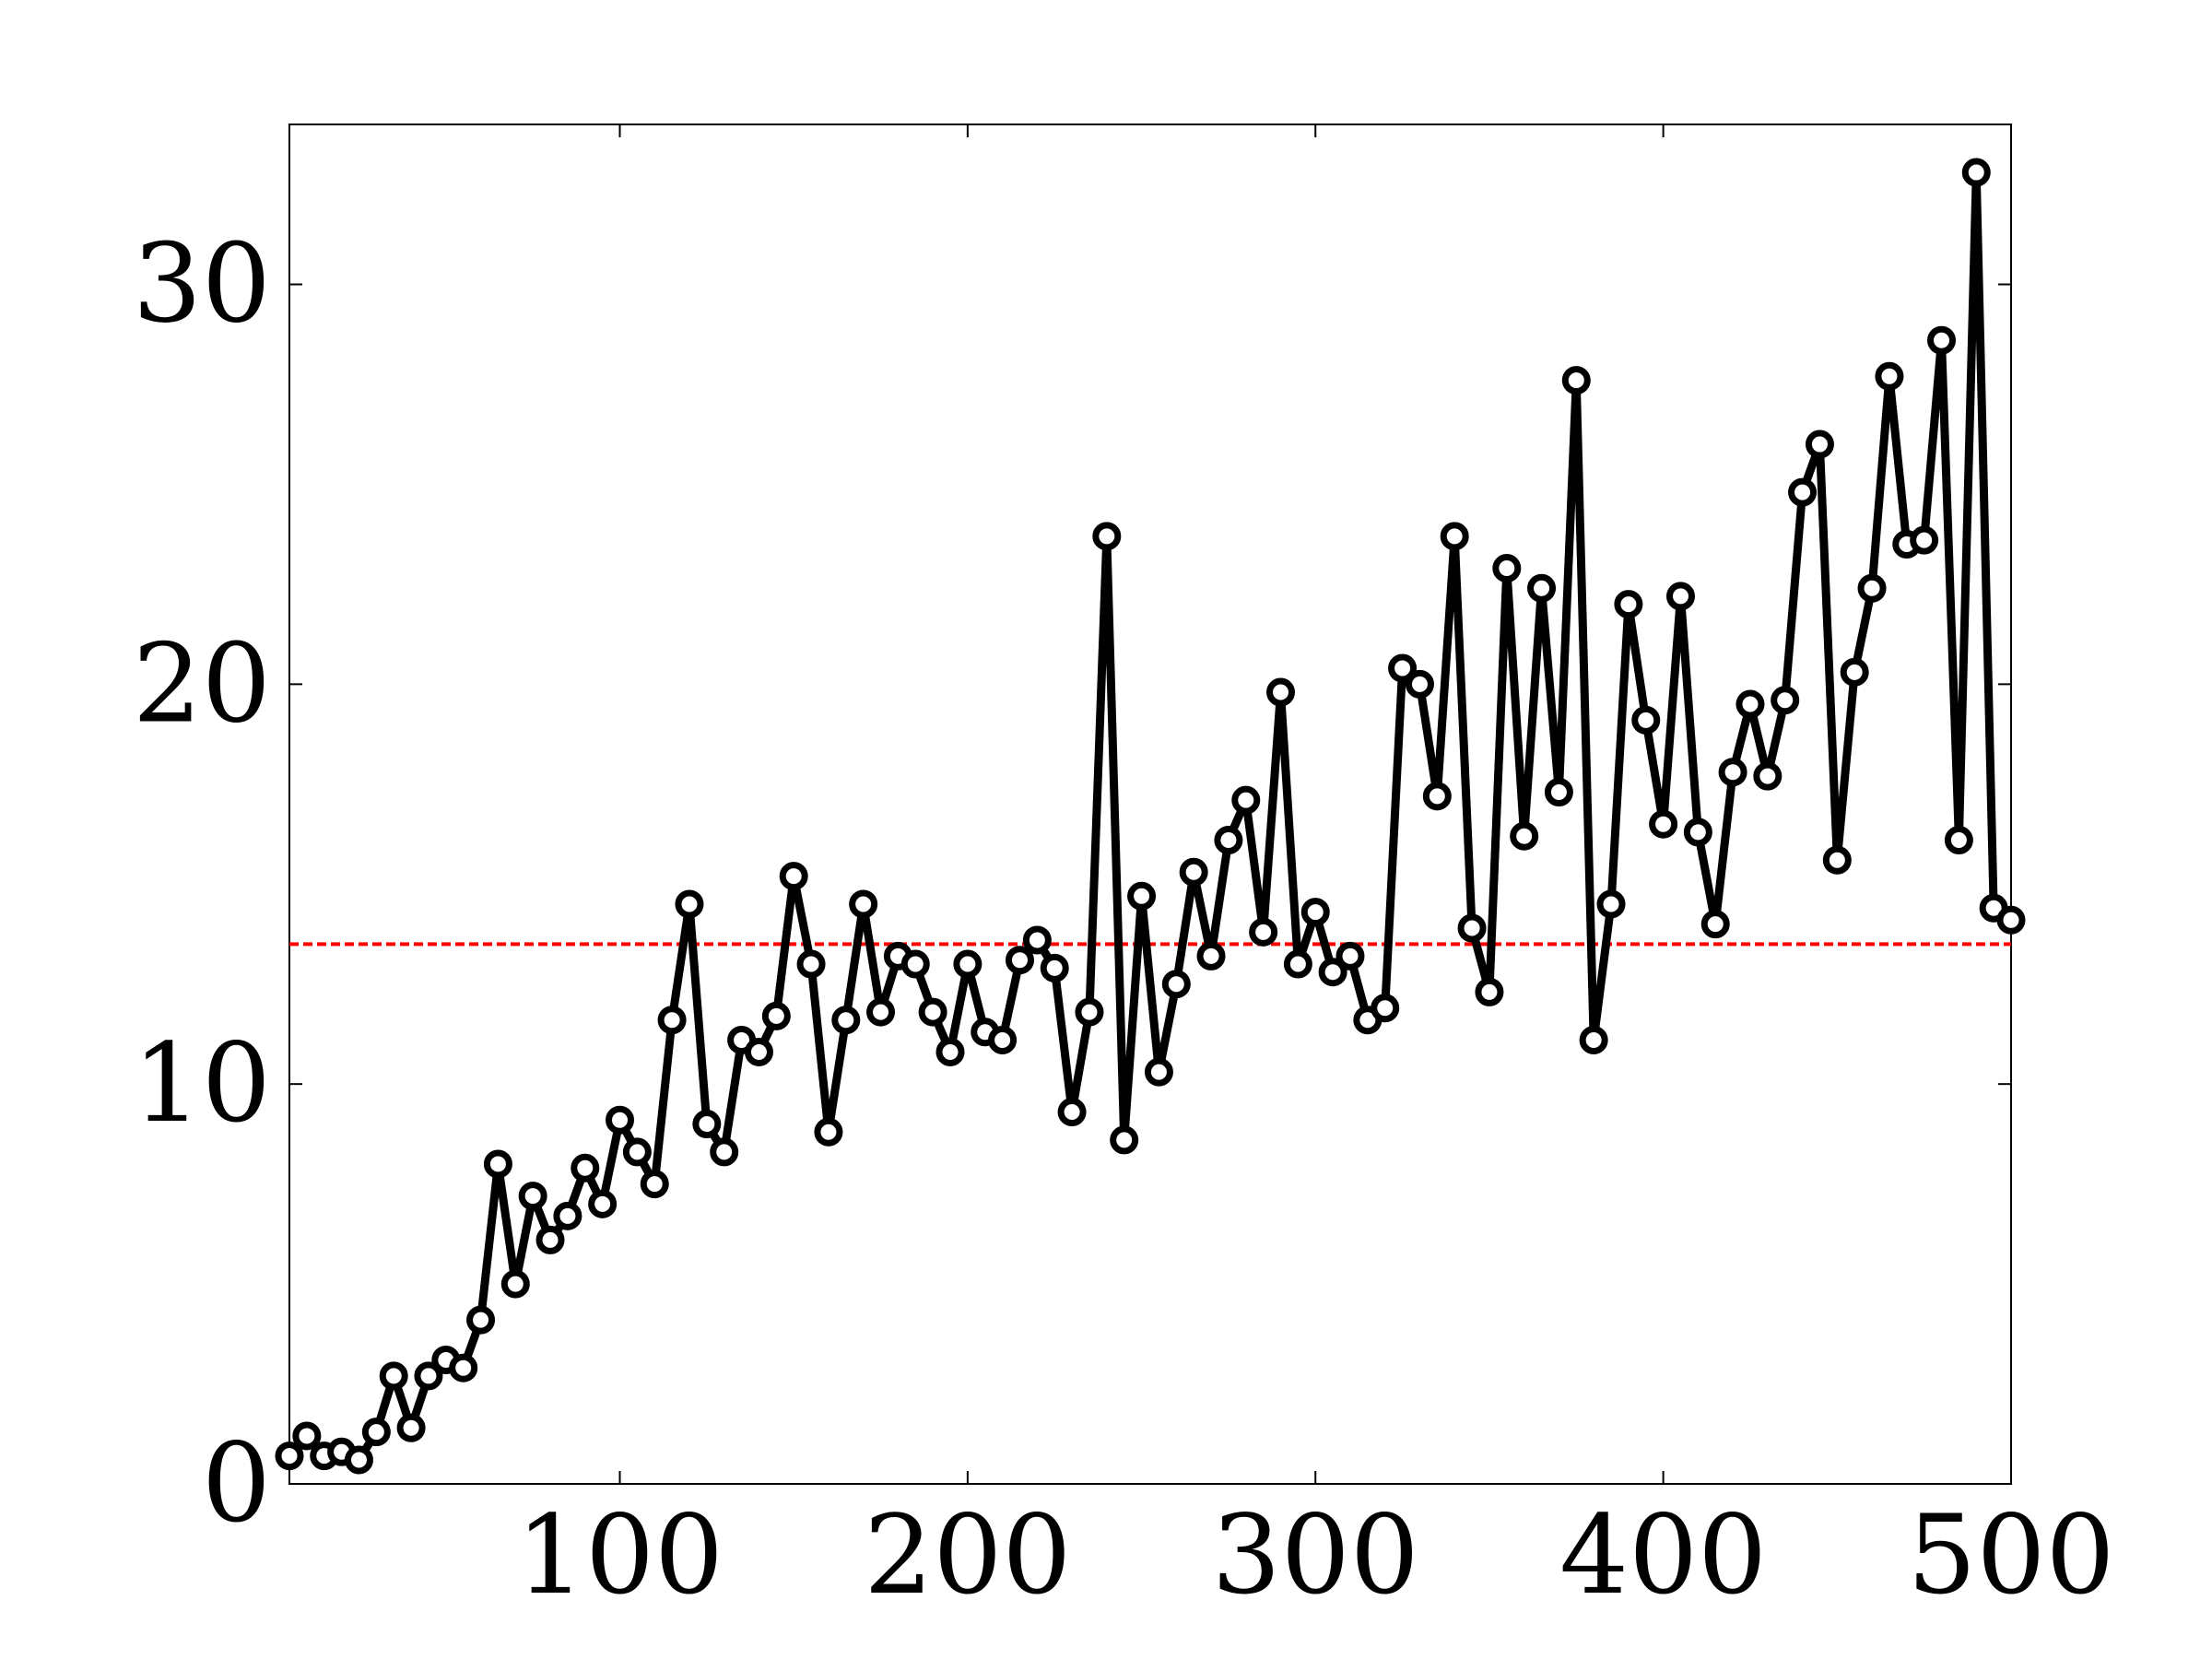  I want to click on x-tick-label: 500, so click(2010, 1554).